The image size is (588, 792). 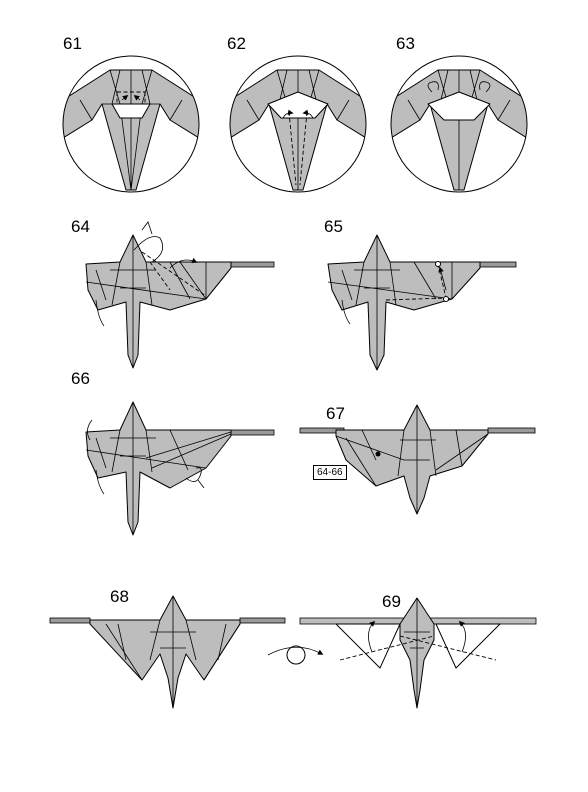 What do you see at coordinates (167, 652) in the screenshot?
I see `step-68-diagram` at bounding box center [167, 652].